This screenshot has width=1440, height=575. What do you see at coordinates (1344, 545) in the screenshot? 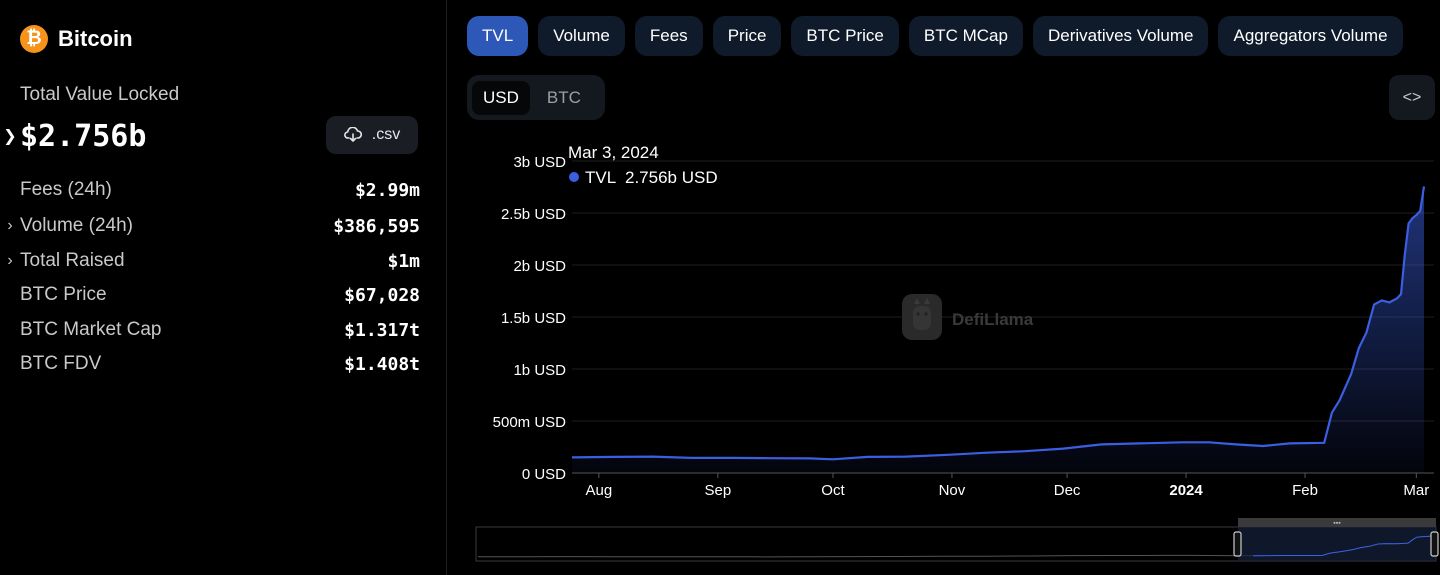
I see `zoom-slider-selected-preview` at bounding box center [1344, 545].